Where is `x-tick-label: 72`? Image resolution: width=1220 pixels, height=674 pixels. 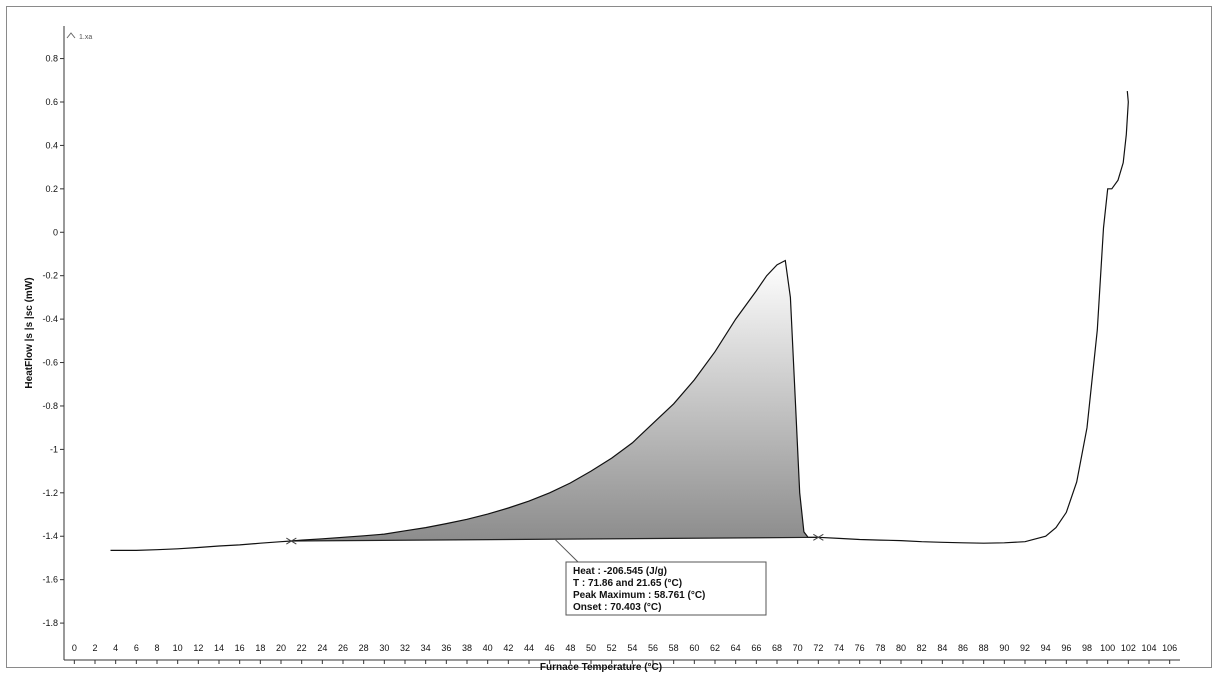 x-tick-label: 72 is located at coordinates (818, 648).